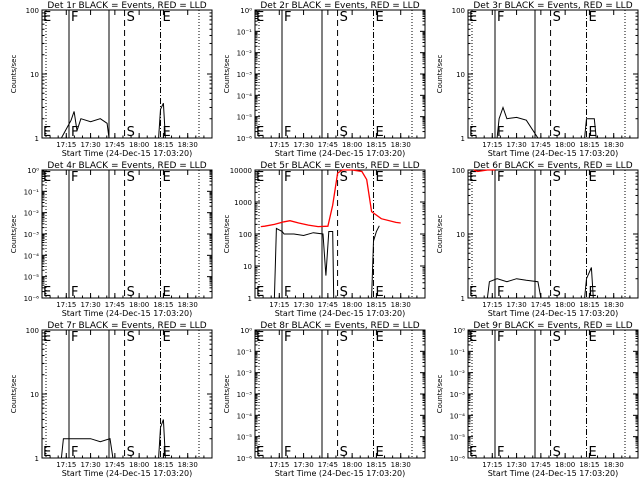 The width and height of the screenshot is (640, 480). I want to click on panel-title: Det 8r BLACK = Events, RED = LLD, so click(339, 326).